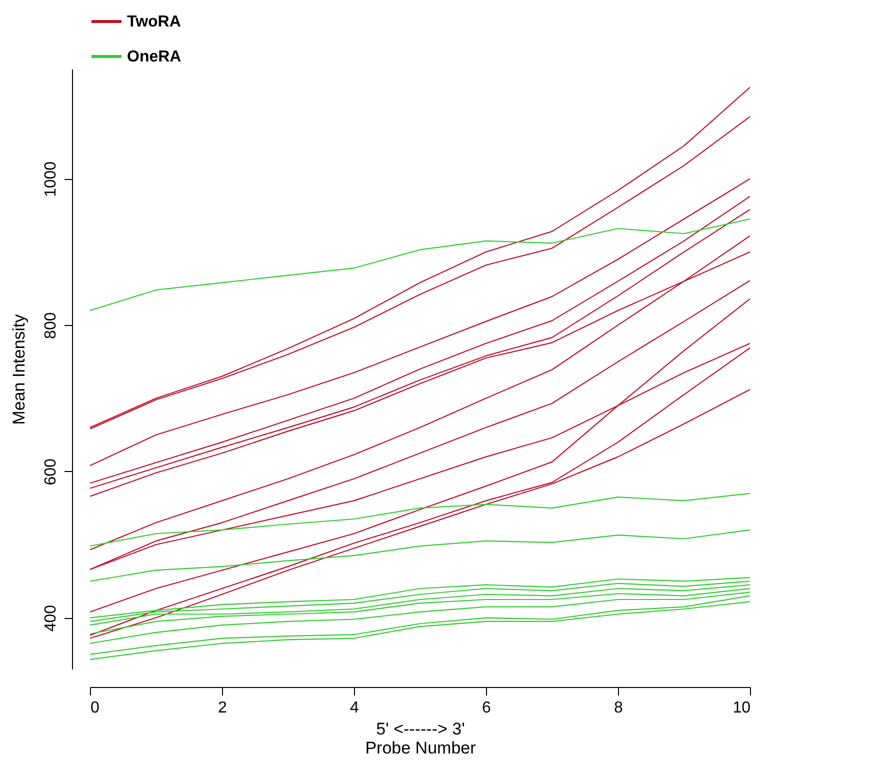 Image resolution: width=887 pixels, height=776 pixels. I want to click on y-tick-label: 400, so click(51, 618).